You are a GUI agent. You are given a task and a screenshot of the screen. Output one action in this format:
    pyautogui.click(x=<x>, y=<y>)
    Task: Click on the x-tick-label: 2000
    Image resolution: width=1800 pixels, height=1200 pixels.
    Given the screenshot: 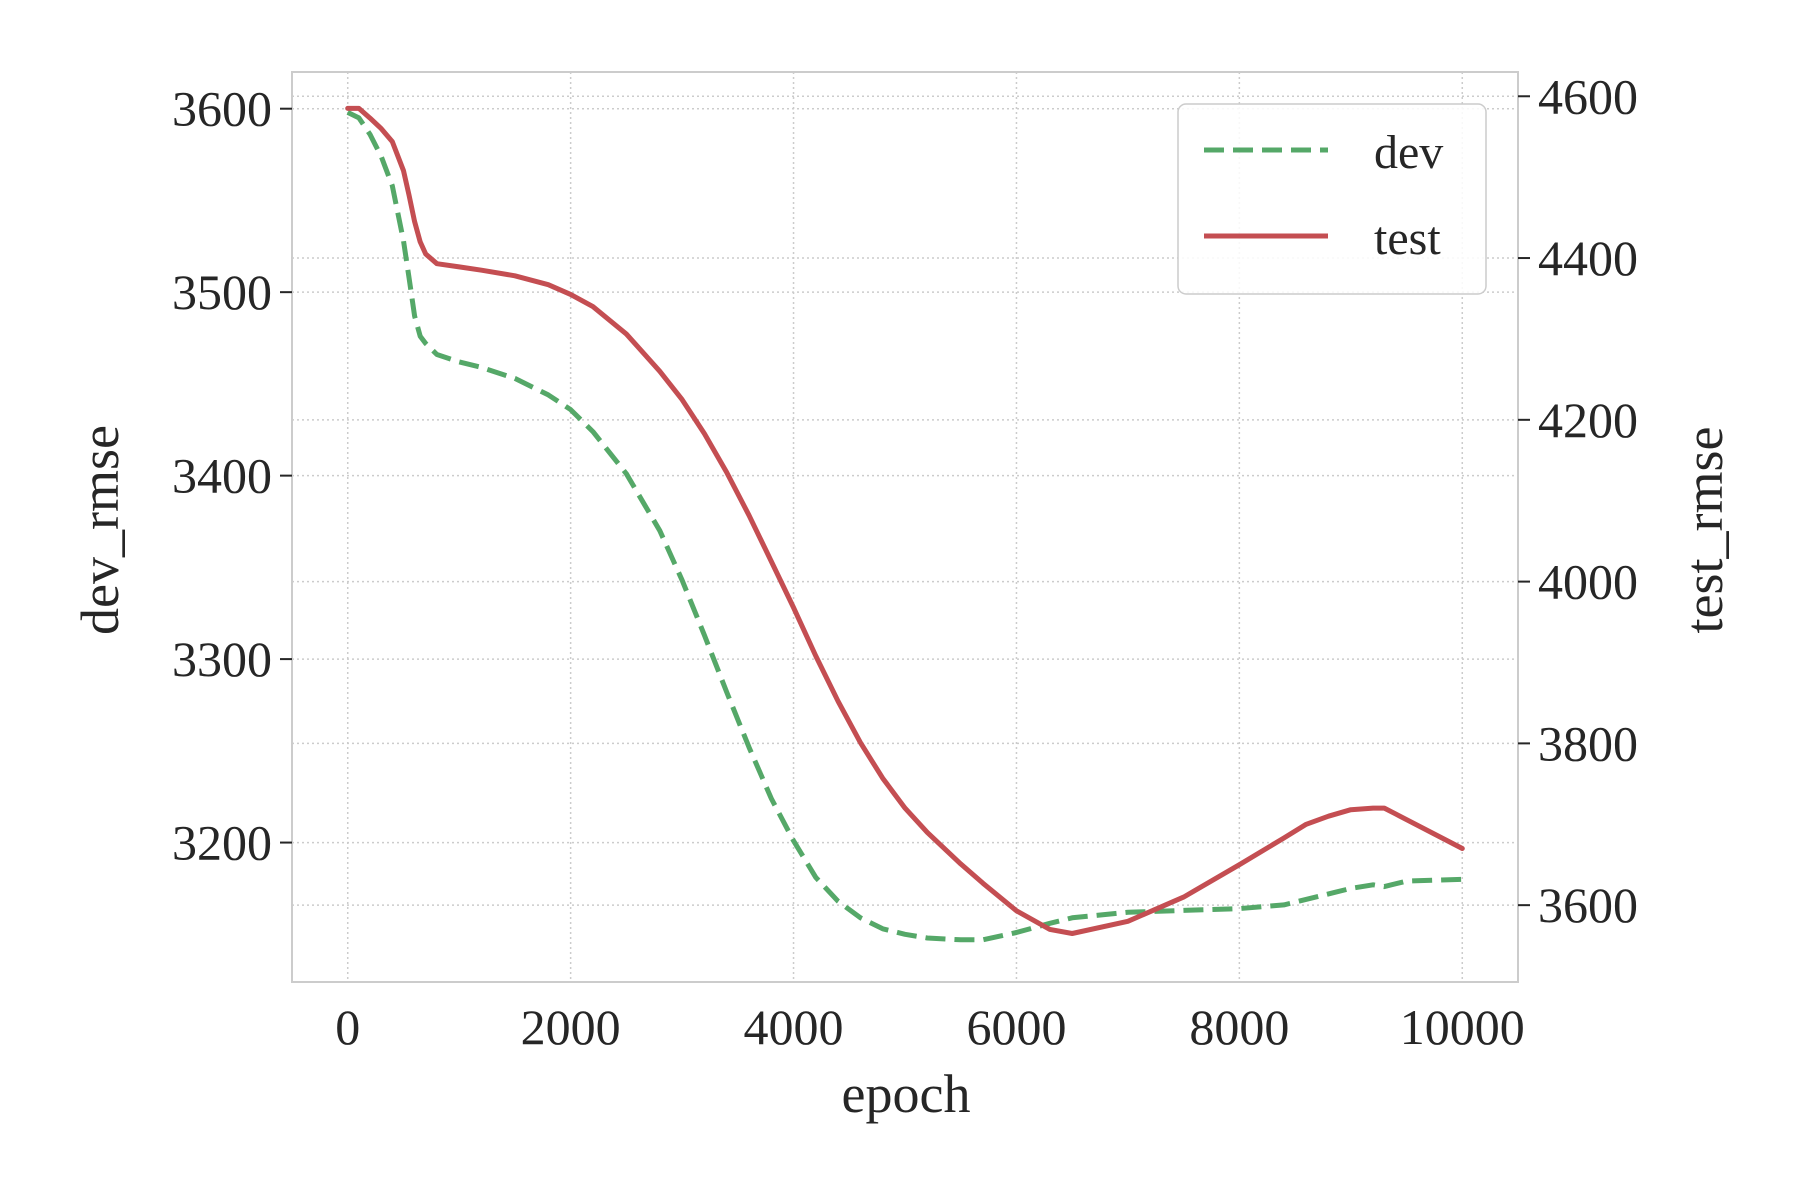 What is the action you would take?
    pyautogui.click(x=571, y=1027)
    